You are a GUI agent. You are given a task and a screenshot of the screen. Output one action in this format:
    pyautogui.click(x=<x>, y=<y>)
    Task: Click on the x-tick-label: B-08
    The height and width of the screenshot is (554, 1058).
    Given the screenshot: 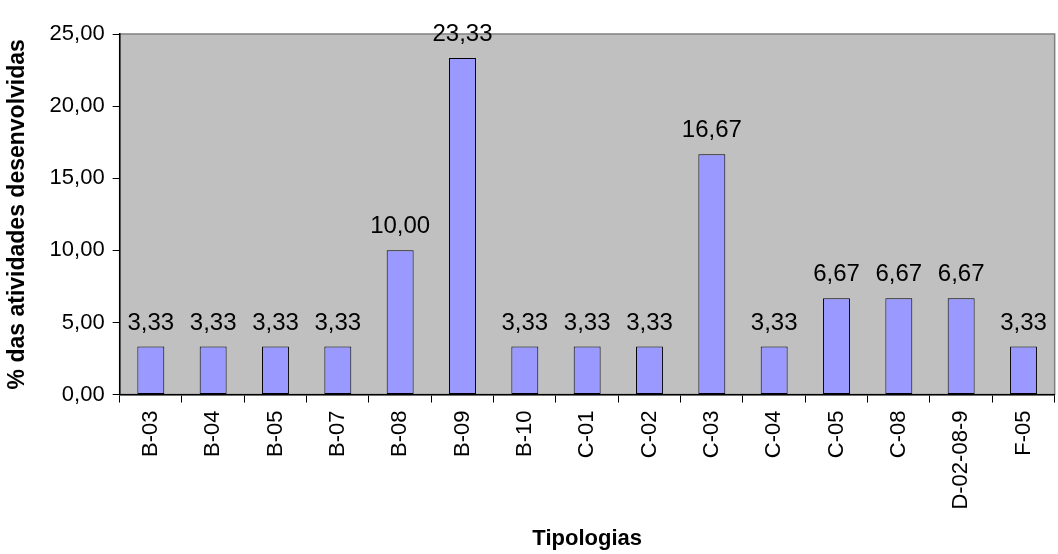 What is the action you would take?
    pyautogui.click(x=399, y=434)
    